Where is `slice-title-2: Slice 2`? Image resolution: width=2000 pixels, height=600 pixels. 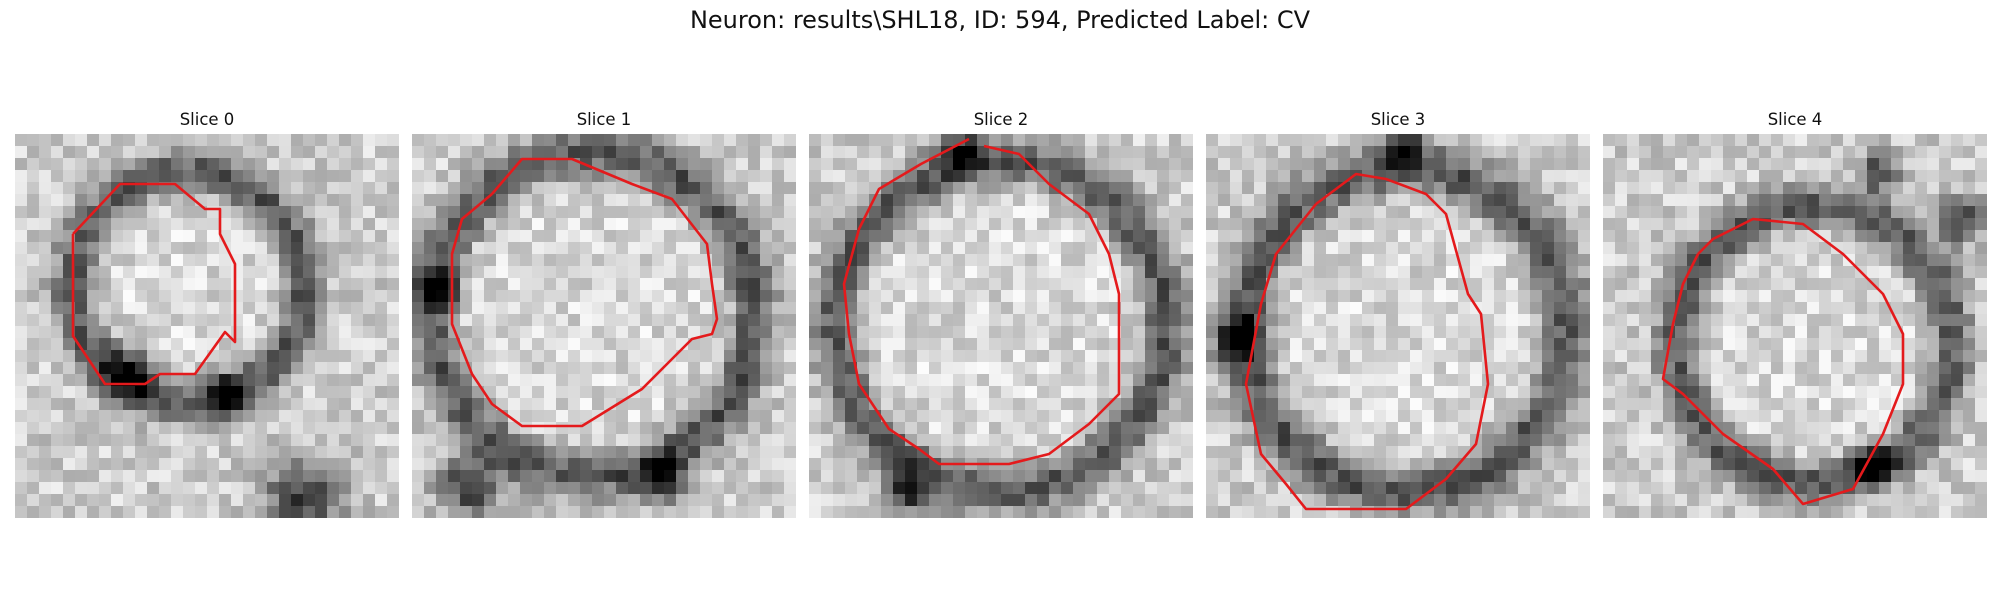
slice-title-2: Slice 2 is located at coordinates (1001, 119).